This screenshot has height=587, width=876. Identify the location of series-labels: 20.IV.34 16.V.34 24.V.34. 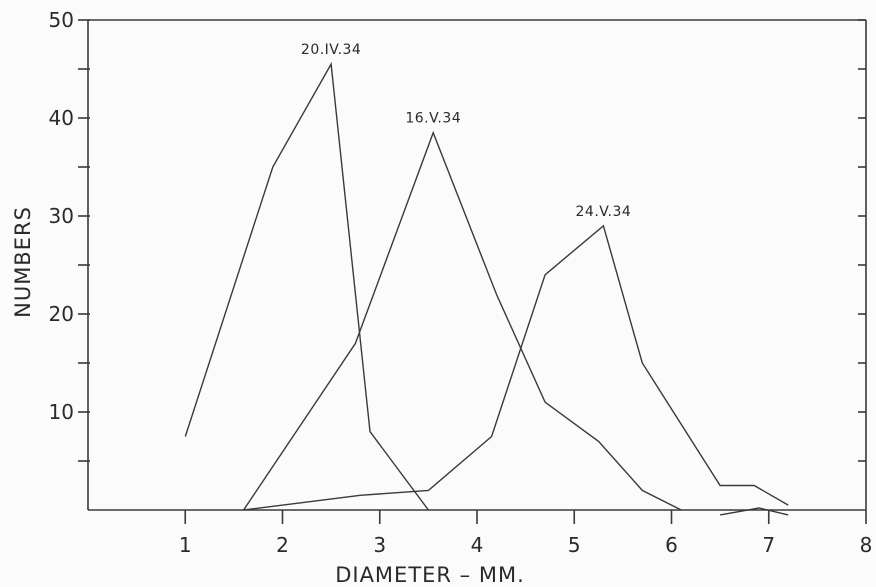
(466, 131).